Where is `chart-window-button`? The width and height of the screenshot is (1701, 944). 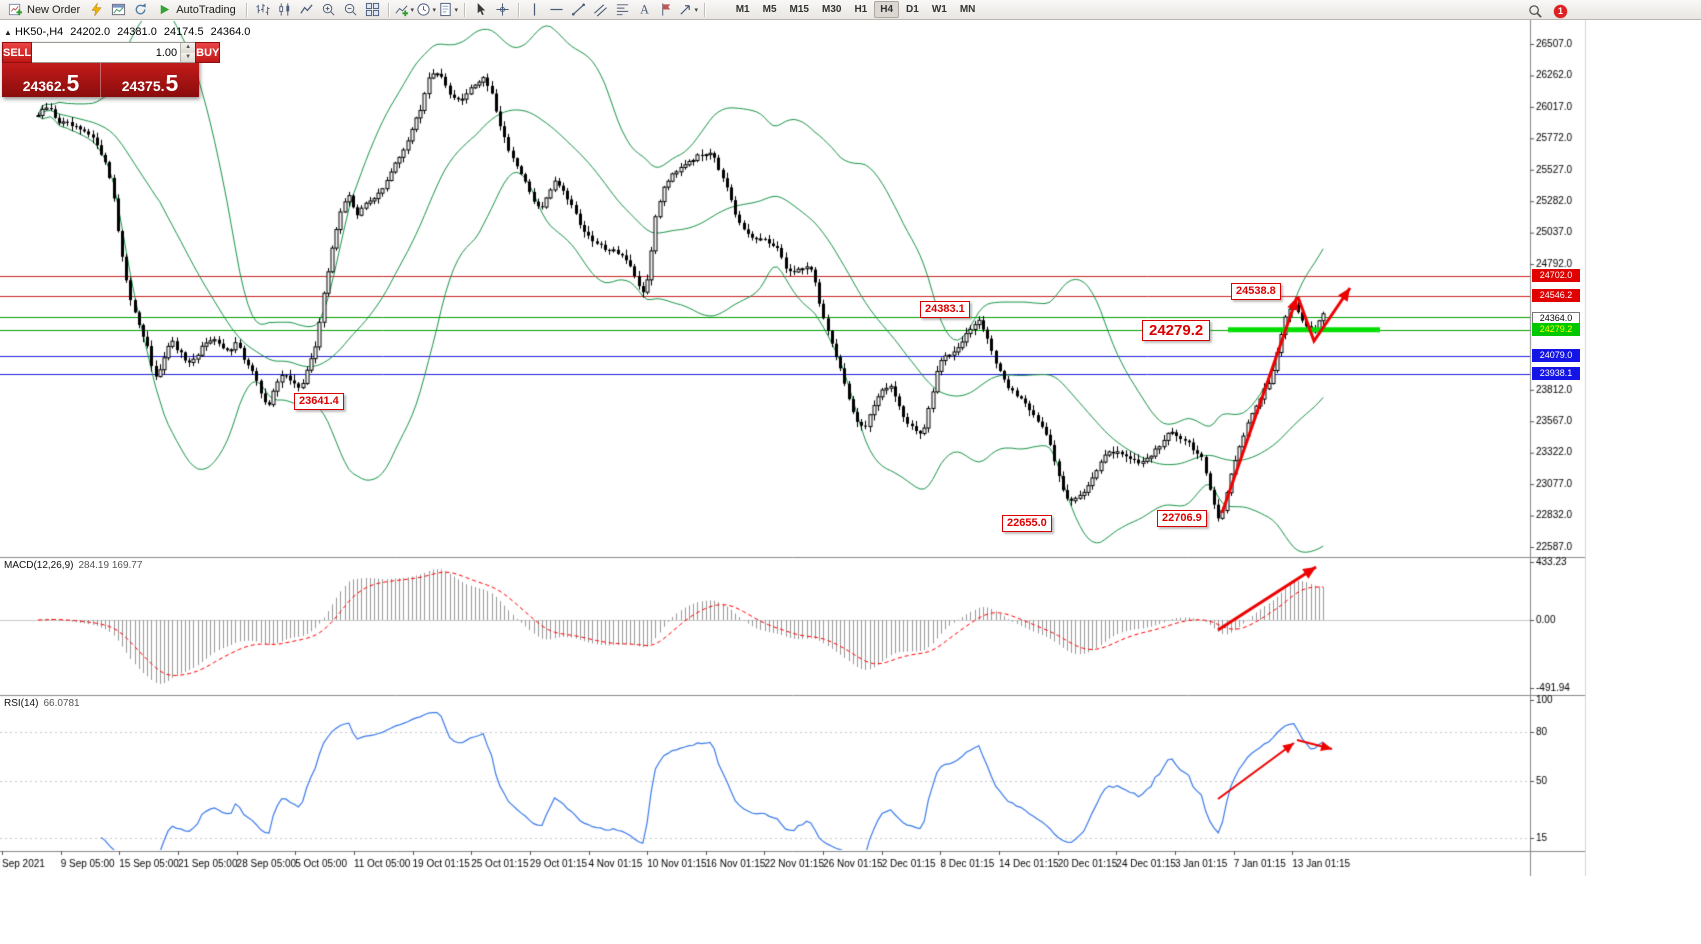
chart-window-button is located at coordinates (118, 10).